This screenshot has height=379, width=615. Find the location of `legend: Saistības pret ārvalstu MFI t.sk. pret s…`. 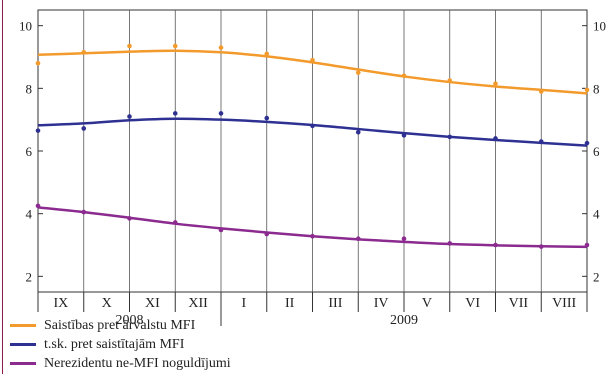

legend: Saistības pret ārvalstu MFI t.sk. pret s… is located at coordinates (120, 344).